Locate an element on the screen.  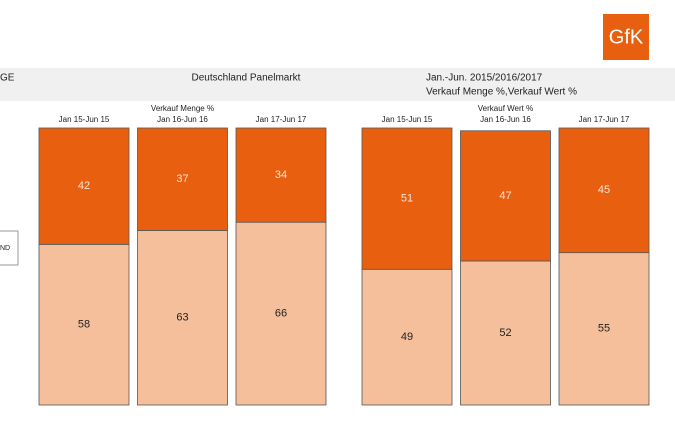
value-label: 55 is located at coordinates (604, 329).